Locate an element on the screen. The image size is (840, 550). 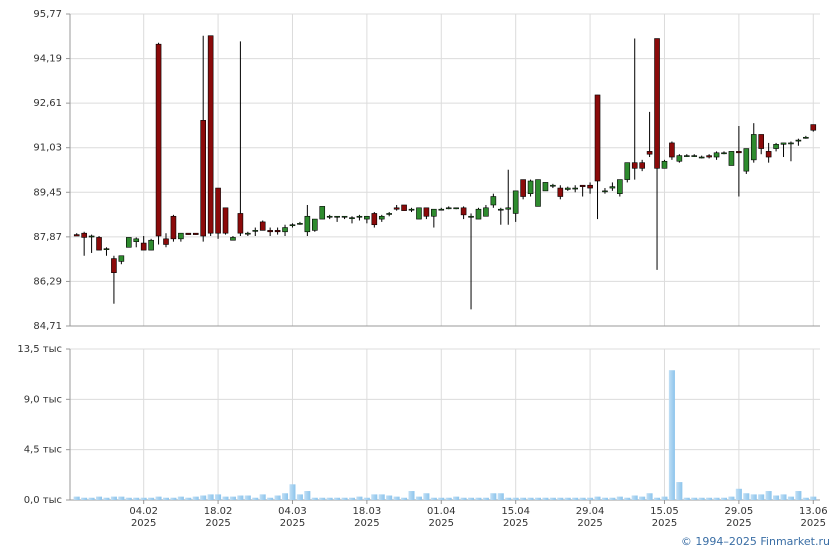
y-tick-label: 9,0 тыс is located at coordinates (43, 399).